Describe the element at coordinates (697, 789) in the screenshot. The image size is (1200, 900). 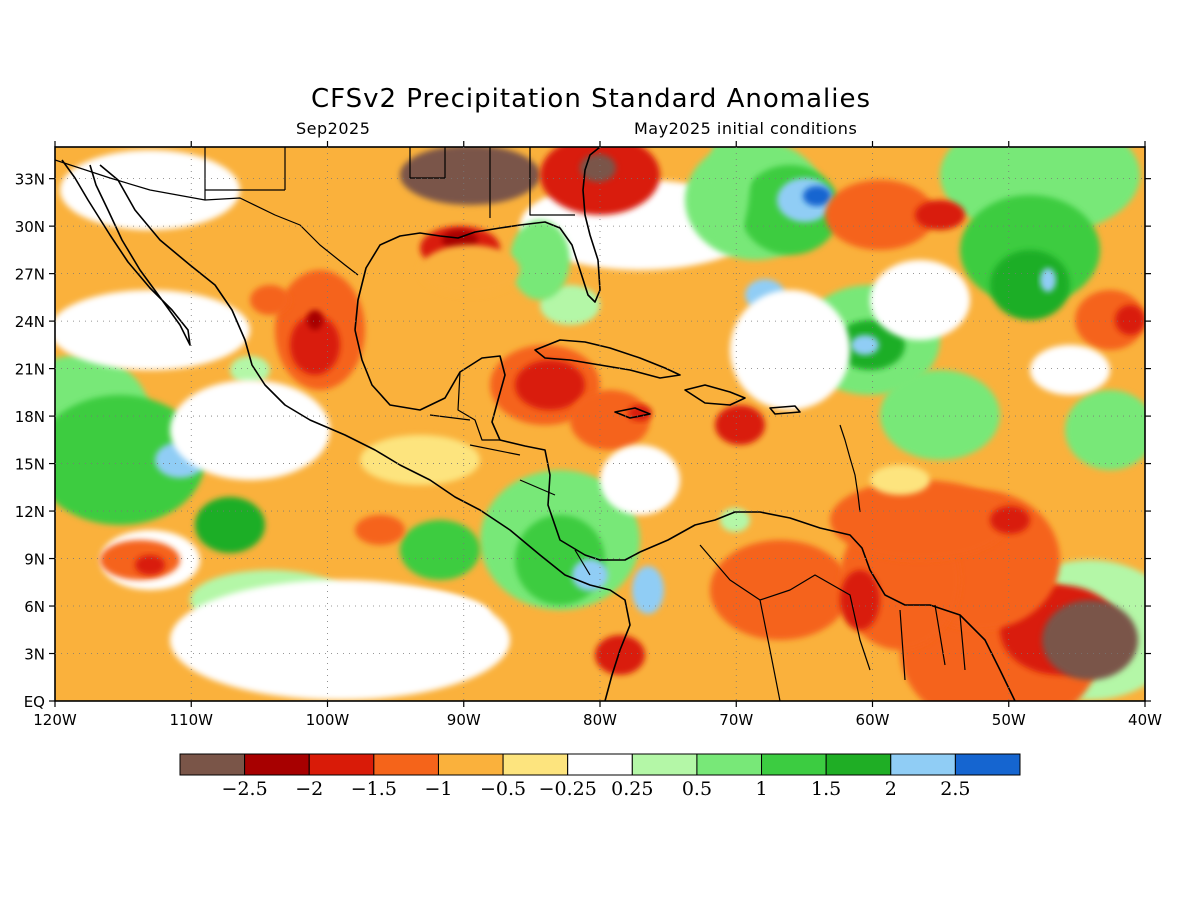
I see `colorbar-label: 0.5` at that location.